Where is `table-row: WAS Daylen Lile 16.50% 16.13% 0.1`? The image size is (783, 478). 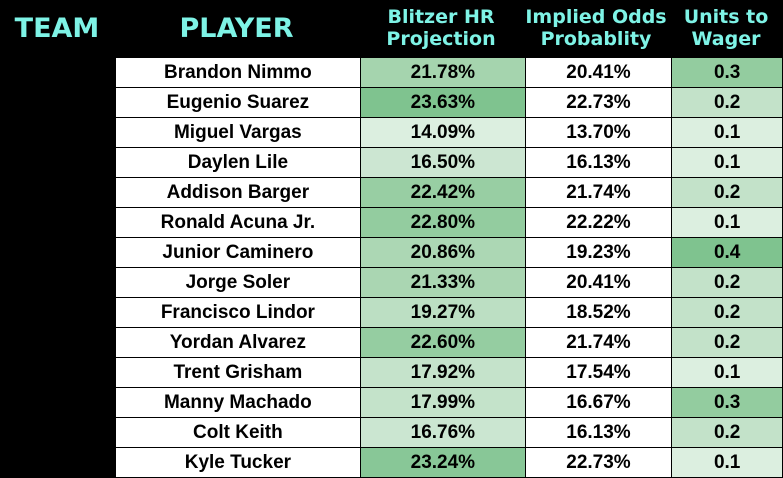
table-row: WAS Daylen Lile 16.50% 16.13% 0.1 is located at coordinates (391, 162).